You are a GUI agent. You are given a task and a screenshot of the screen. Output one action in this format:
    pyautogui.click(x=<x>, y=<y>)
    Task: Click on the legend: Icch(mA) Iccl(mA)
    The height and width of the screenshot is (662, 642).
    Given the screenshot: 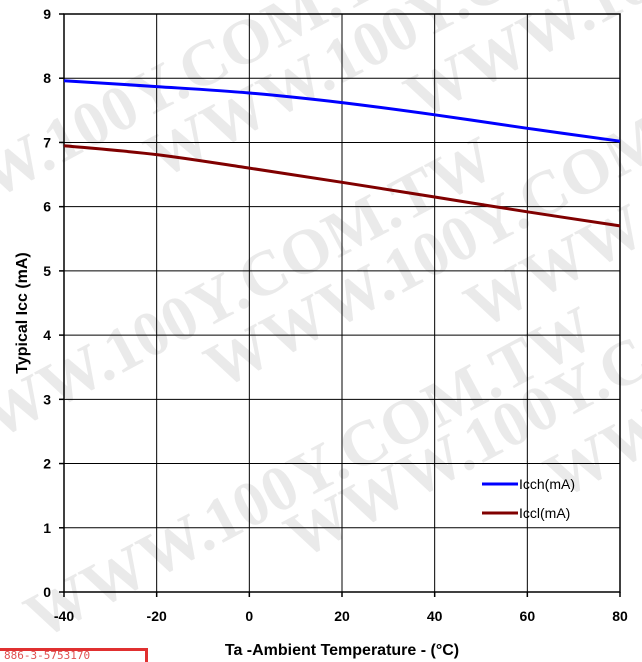 What is the action you would take?
    pyautogui.click(x=528, y=498)
    